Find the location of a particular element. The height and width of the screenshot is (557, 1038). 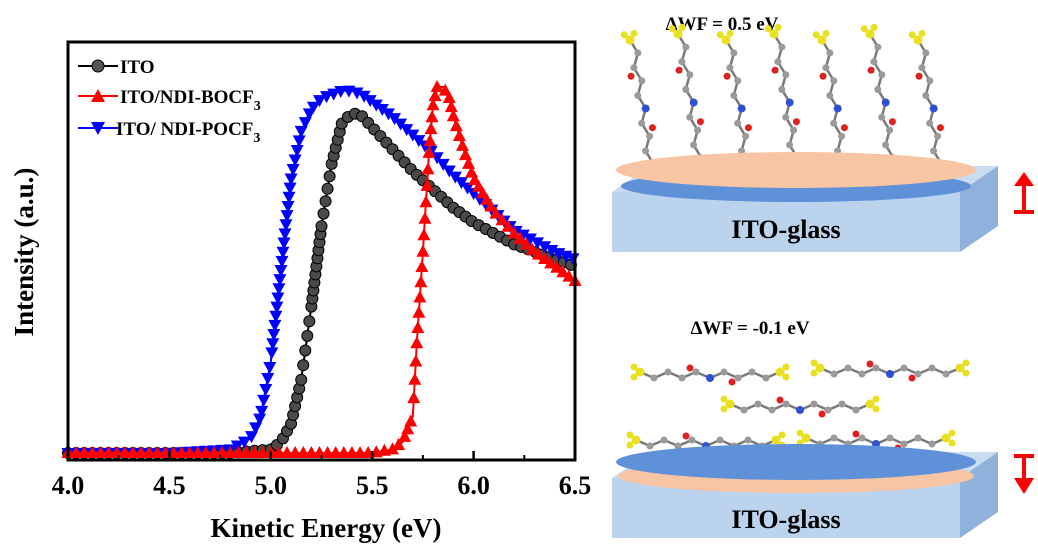

legend: ITO ITO/NDI-BOCF3 ITO/ NDI-POCF3 is located at coordinates (169, 101).